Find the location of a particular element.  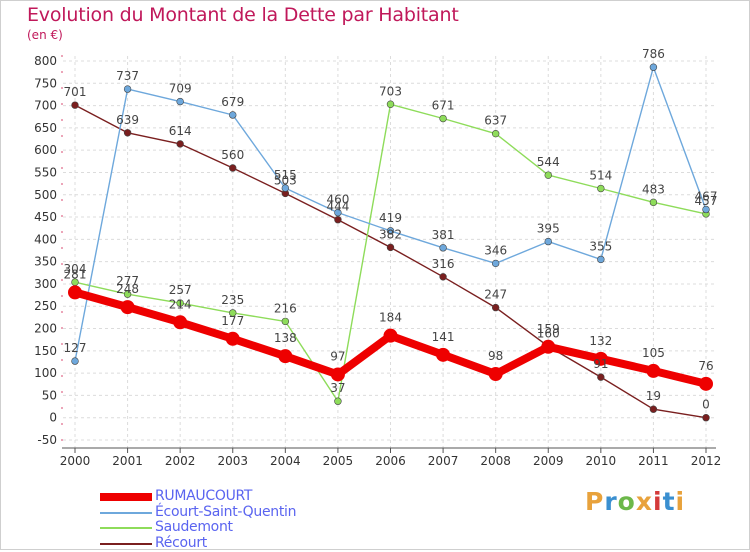

data-label: 98 is located at coordinates (495, 356).